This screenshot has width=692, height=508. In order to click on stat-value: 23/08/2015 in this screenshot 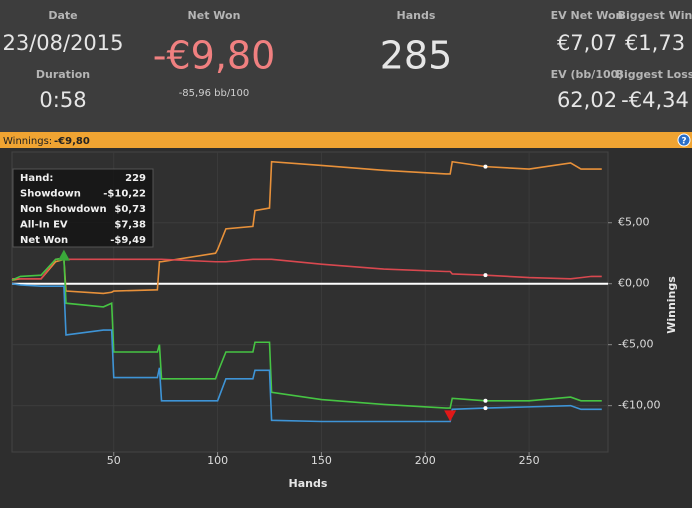, I will do `click(62, 43)`.